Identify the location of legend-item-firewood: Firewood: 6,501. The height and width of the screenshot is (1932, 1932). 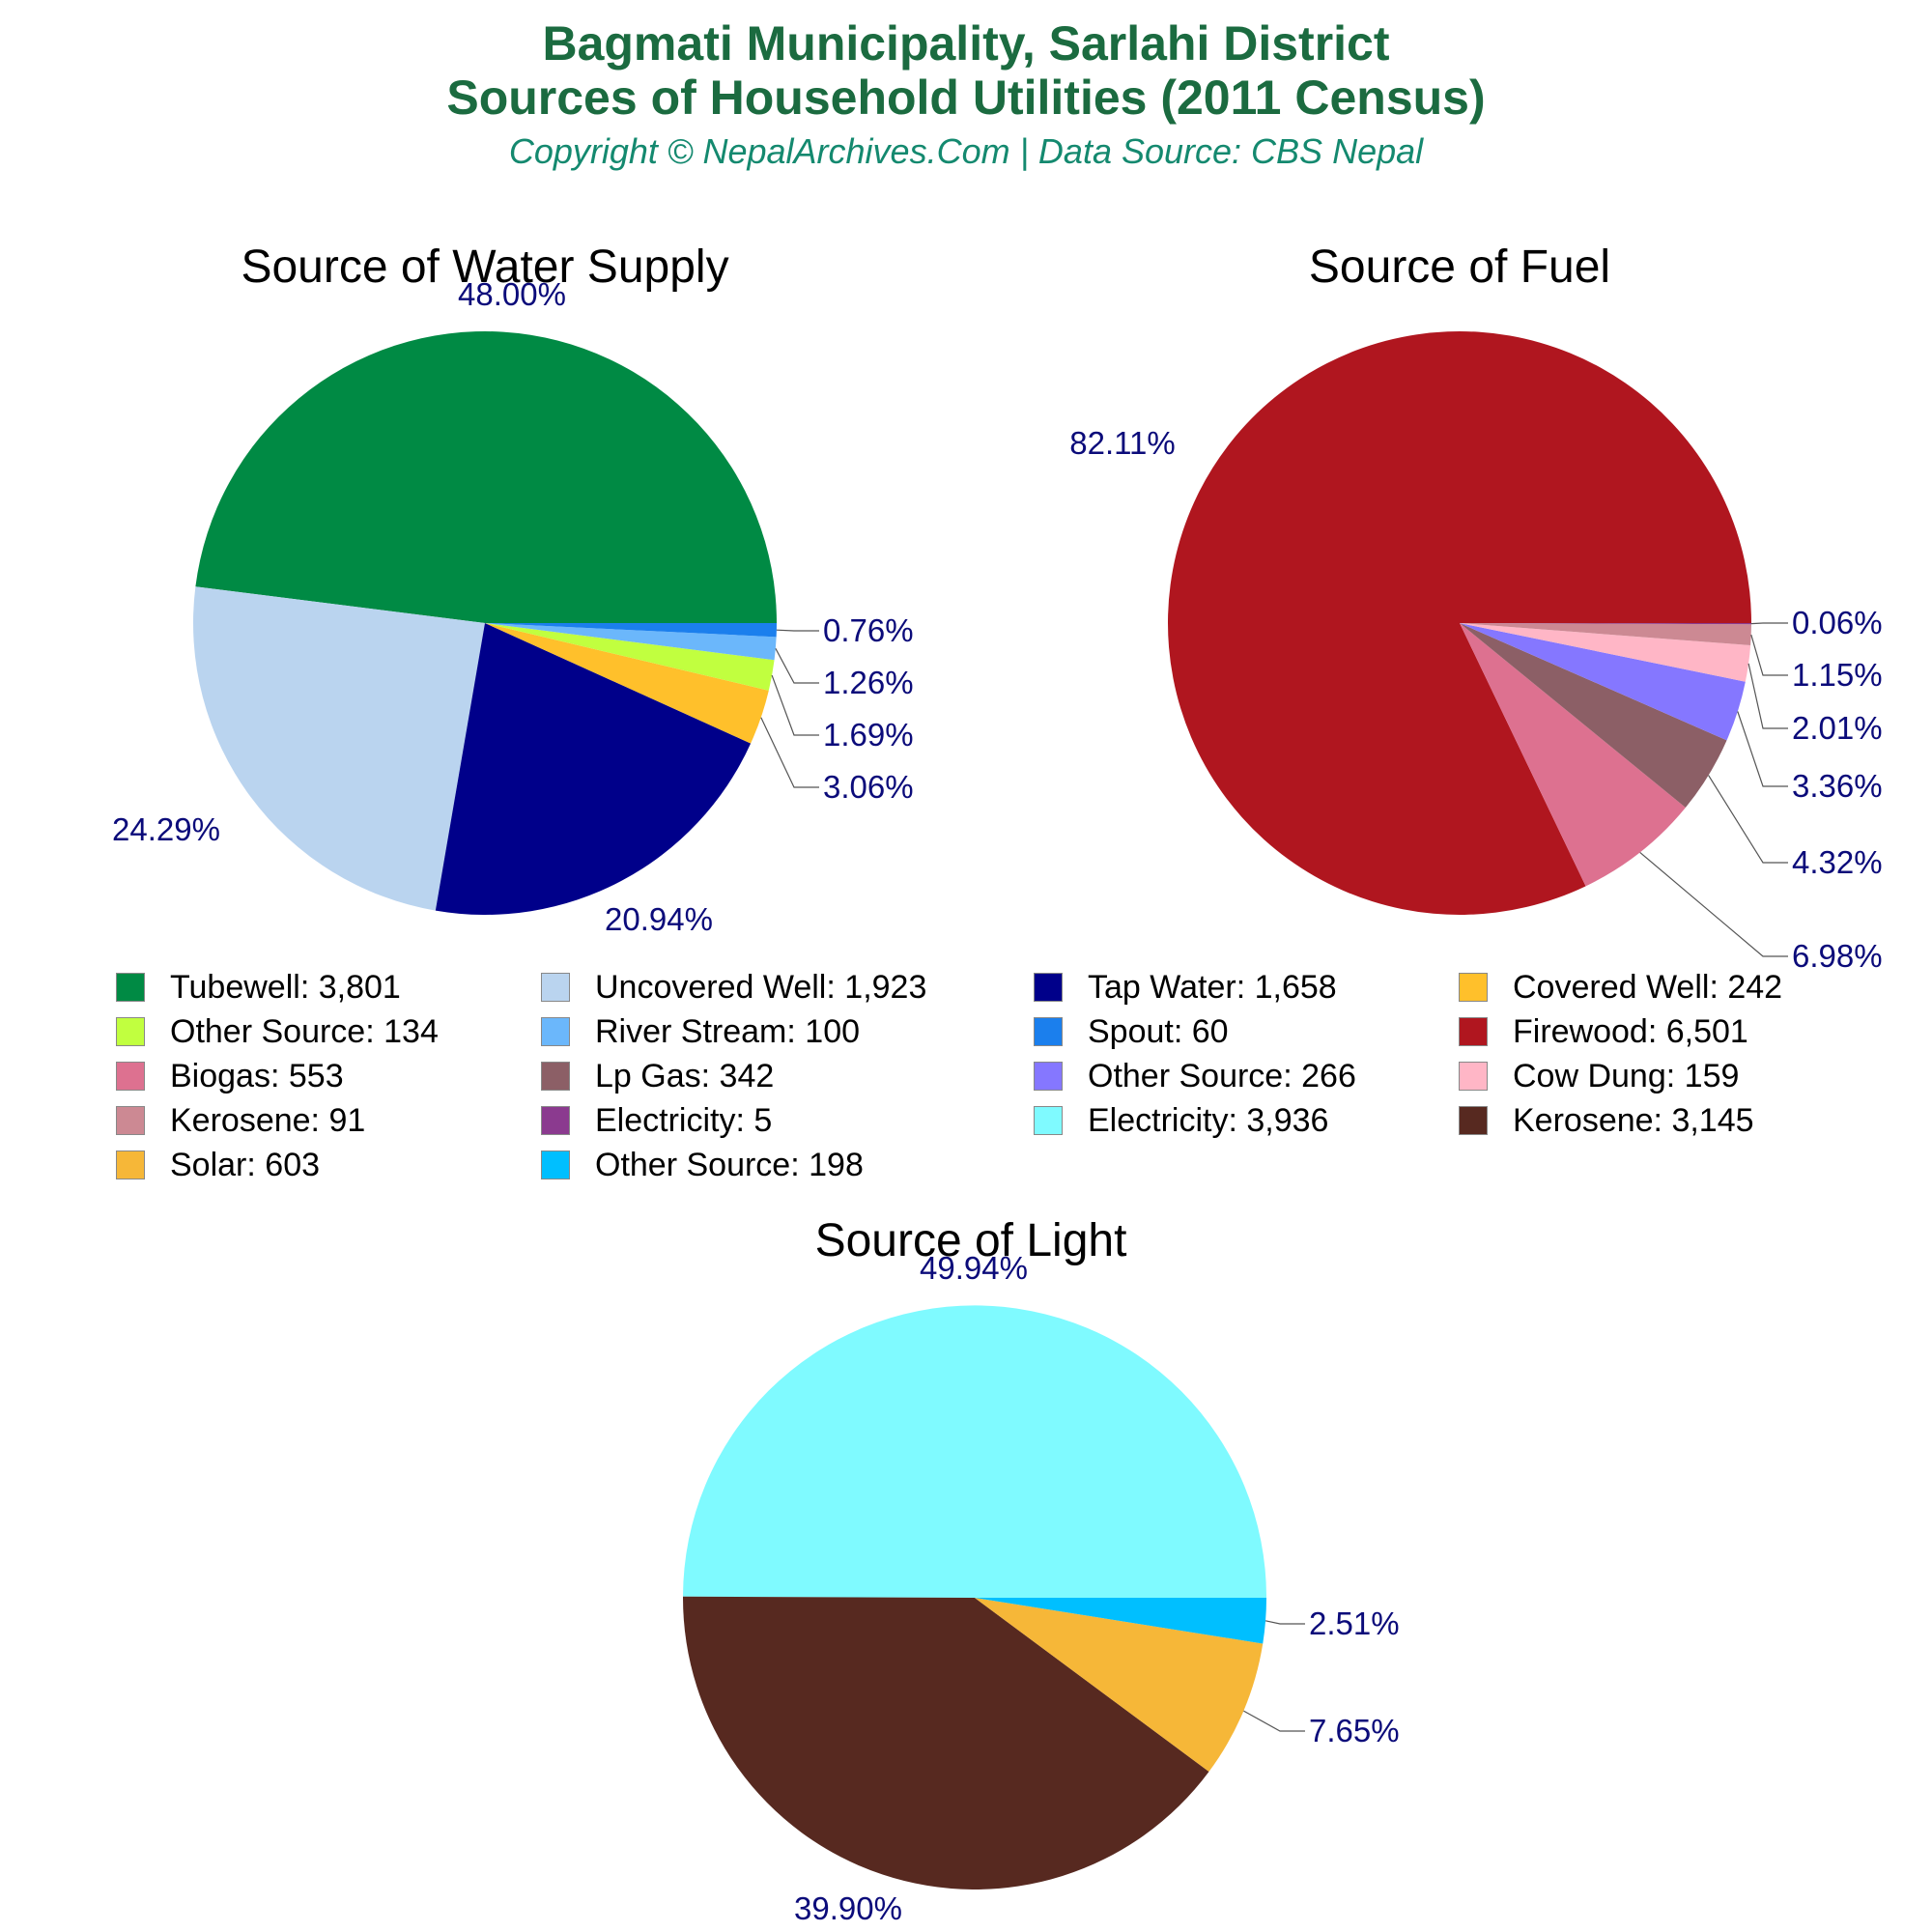
(1603, 1031).